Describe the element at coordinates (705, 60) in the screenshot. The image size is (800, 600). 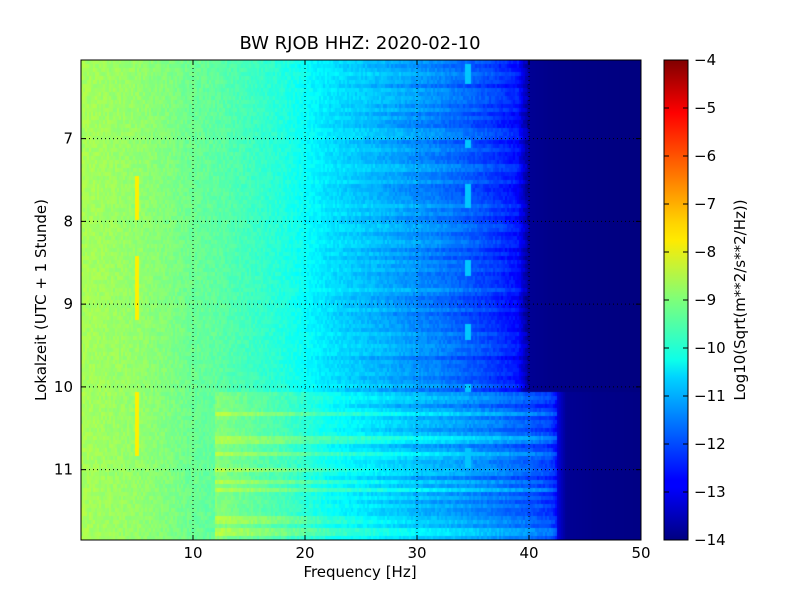
I see `colorbar-tick-label: −4` at that location.